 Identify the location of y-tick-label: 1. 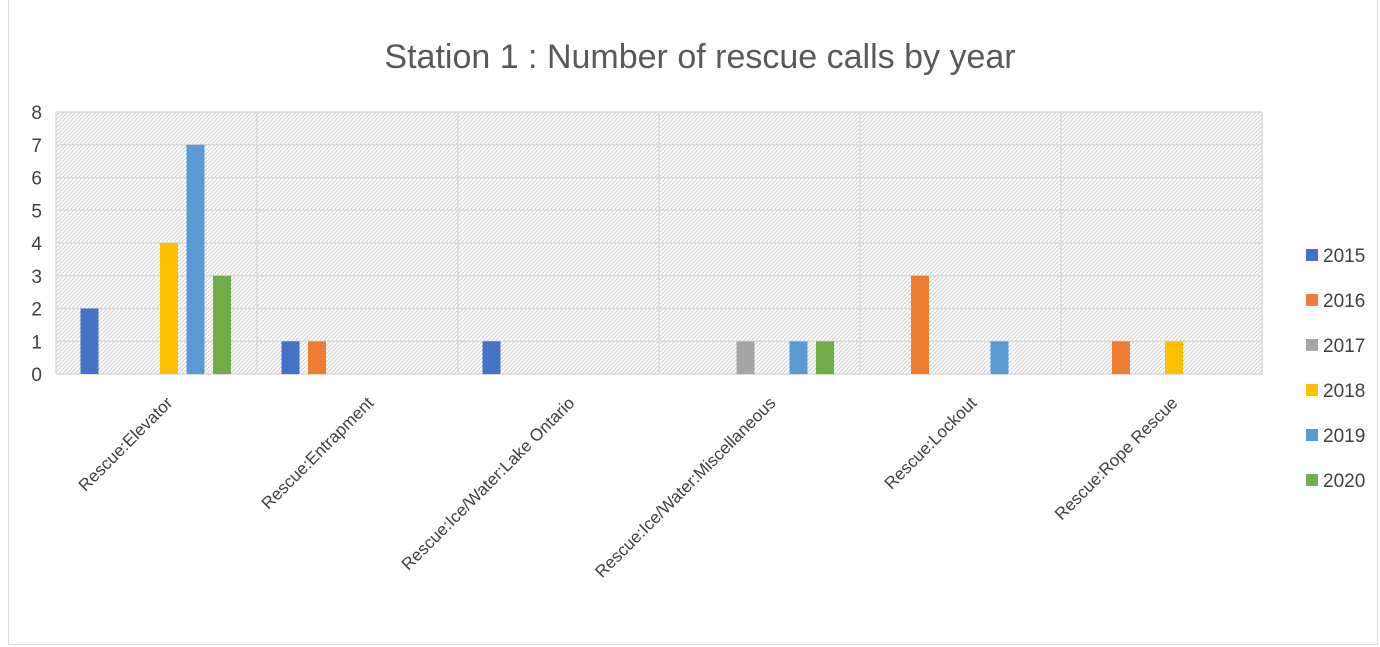
(36, 342).